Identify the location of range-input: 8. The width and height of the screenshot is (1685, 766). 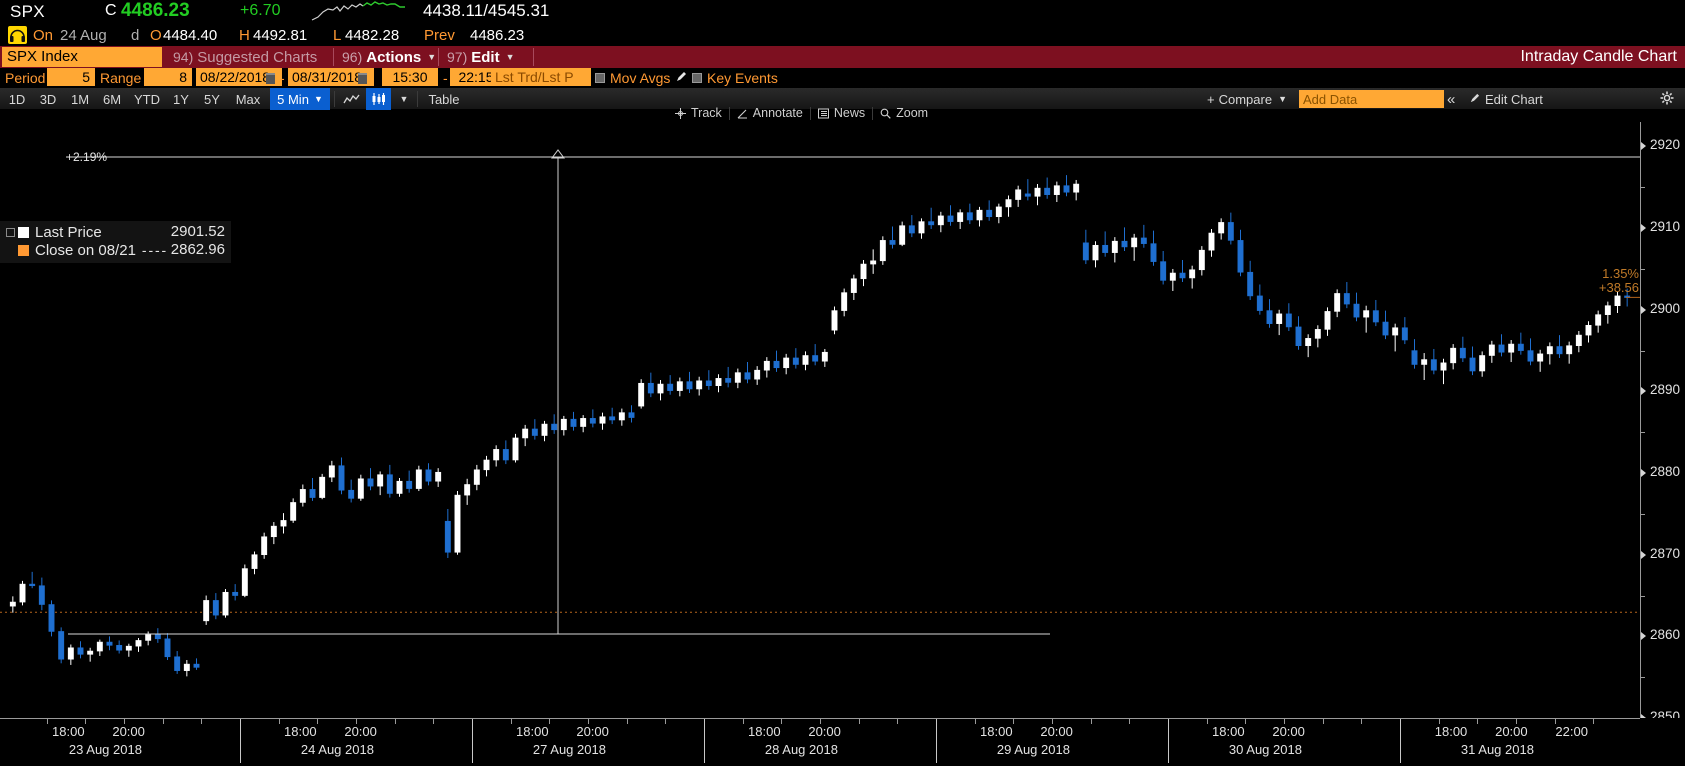
(168, 77).